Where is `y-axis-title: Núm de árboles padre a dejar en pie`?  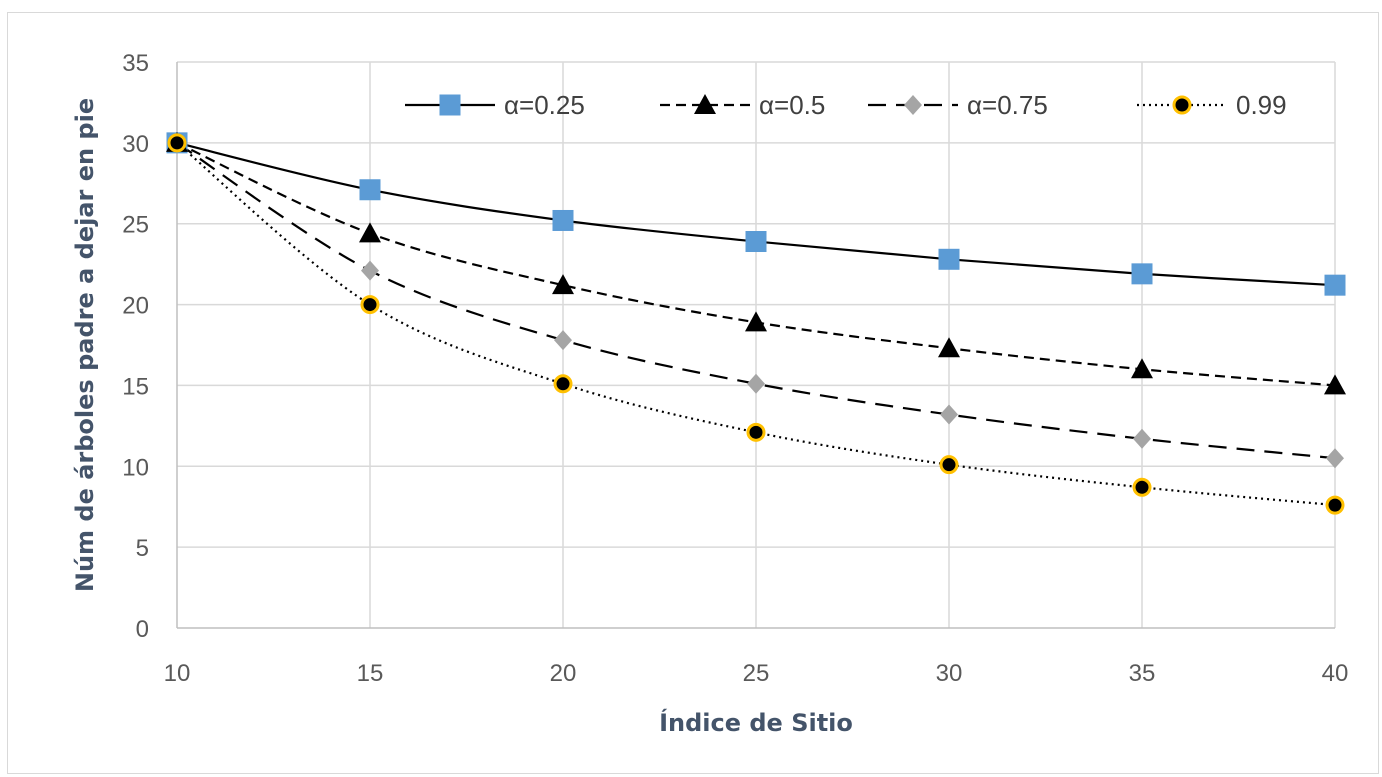 y-axis-title: Núm de árboles padre a dejar en pie is located at coordinates (85, 345).